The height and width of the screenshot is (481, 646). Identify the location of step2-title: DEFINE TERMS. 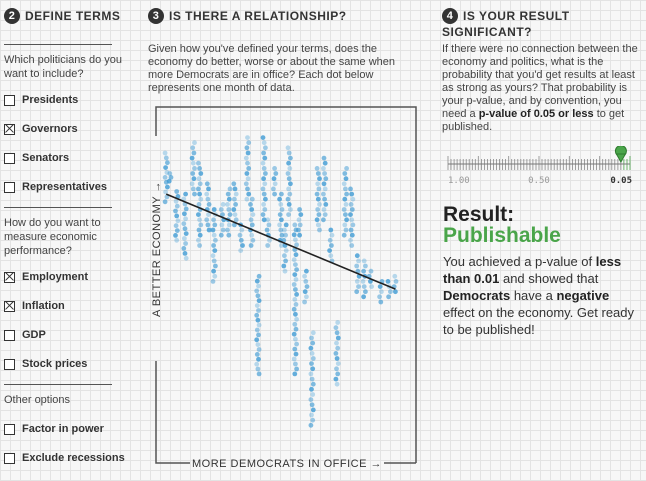
(73, 16).